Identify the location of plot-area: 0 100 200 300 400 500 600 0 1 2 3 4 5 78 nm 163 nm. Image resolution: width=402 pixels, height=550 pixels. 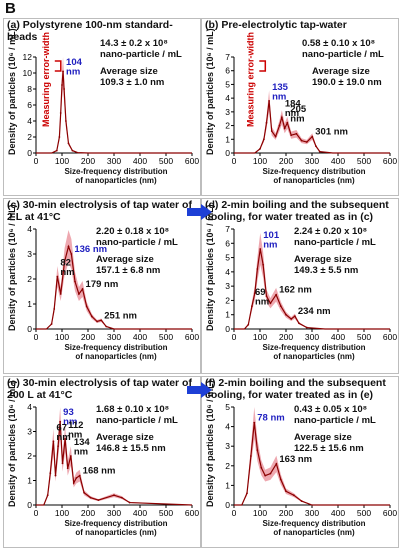
(311, 460).